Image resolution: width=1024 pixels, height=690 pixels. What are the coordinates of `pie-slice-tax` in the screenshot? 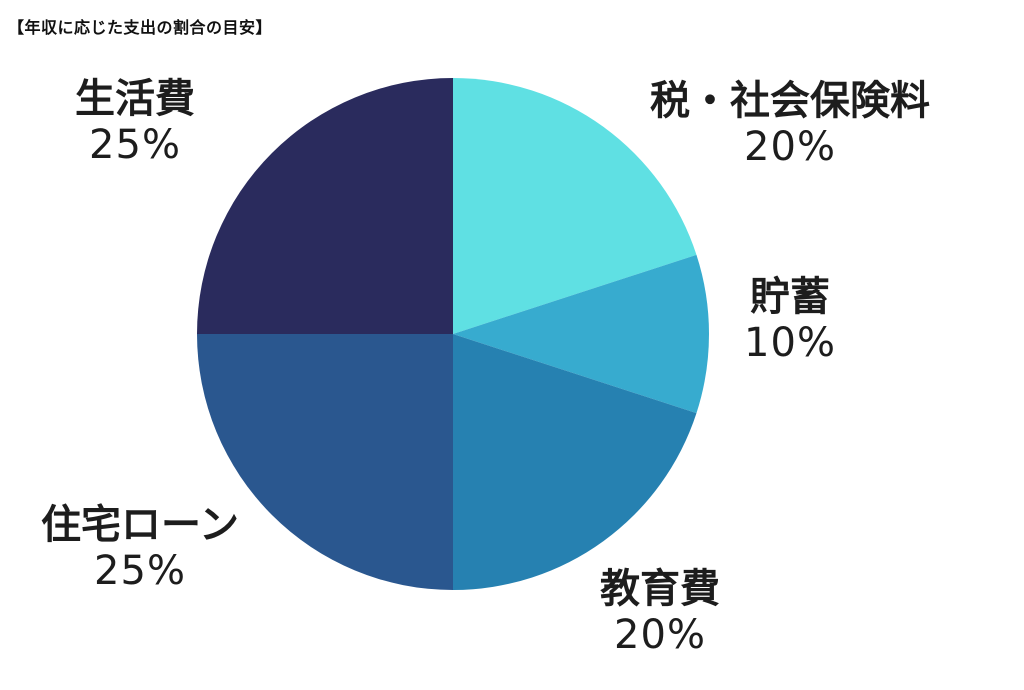 It's located at (575, 206).